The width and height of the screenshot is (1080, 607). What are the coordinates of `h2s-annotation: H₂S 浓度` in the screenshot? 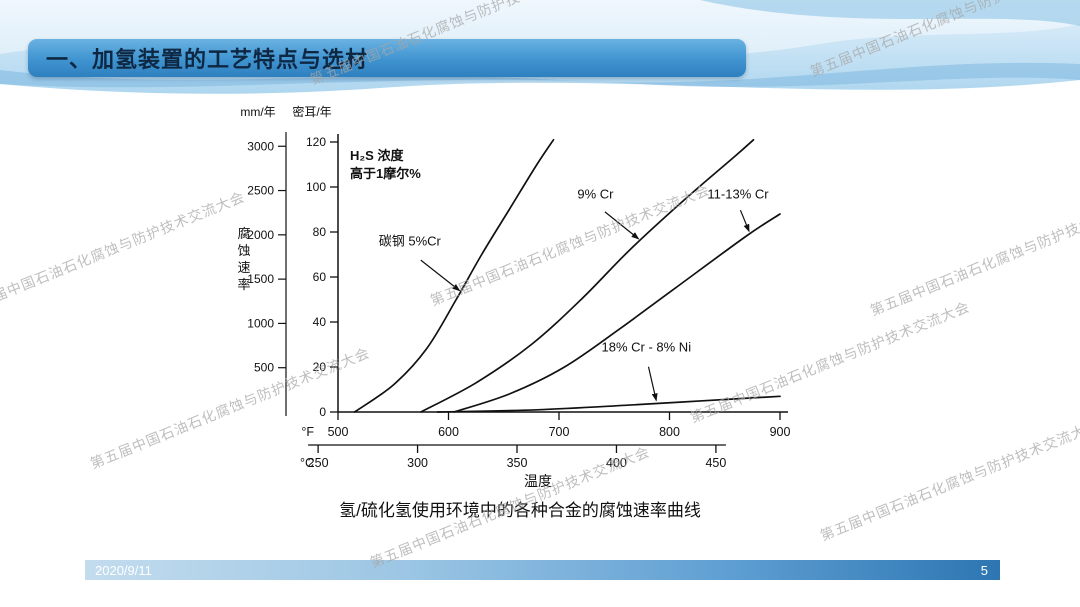 It's located at (377, 155).